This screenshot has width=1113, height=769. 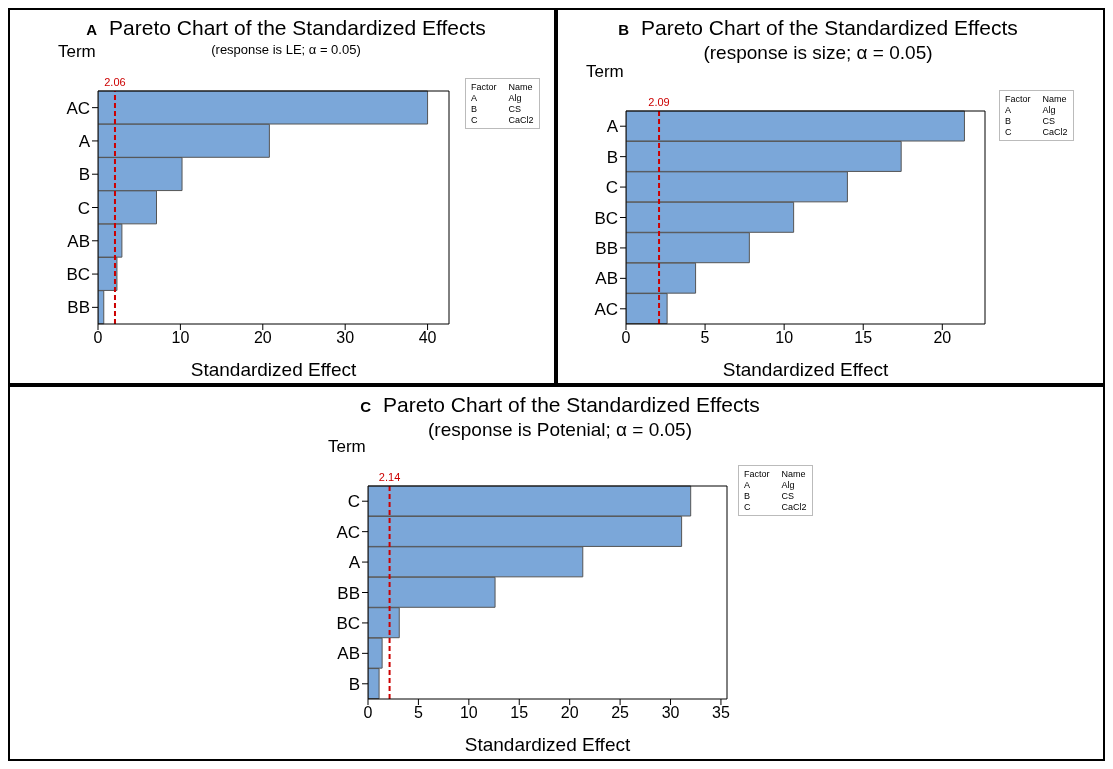 I want to click on chart-subtitle: (response is LE; α = 0.05), so click(x=286, y=49).